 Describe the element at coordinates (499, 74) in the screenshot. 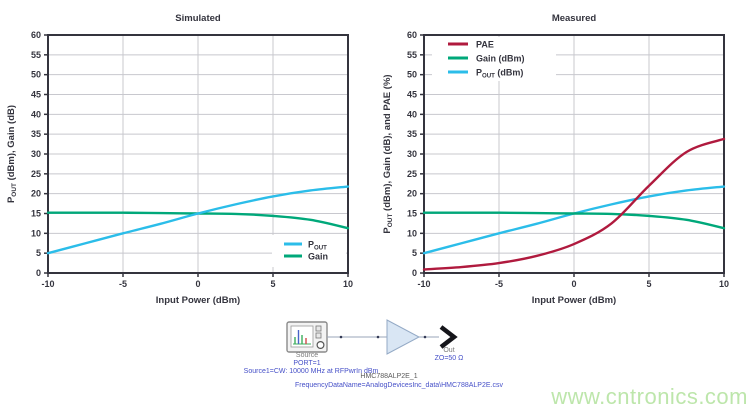

I see `svg-text: POUT (dBm)` at that location.